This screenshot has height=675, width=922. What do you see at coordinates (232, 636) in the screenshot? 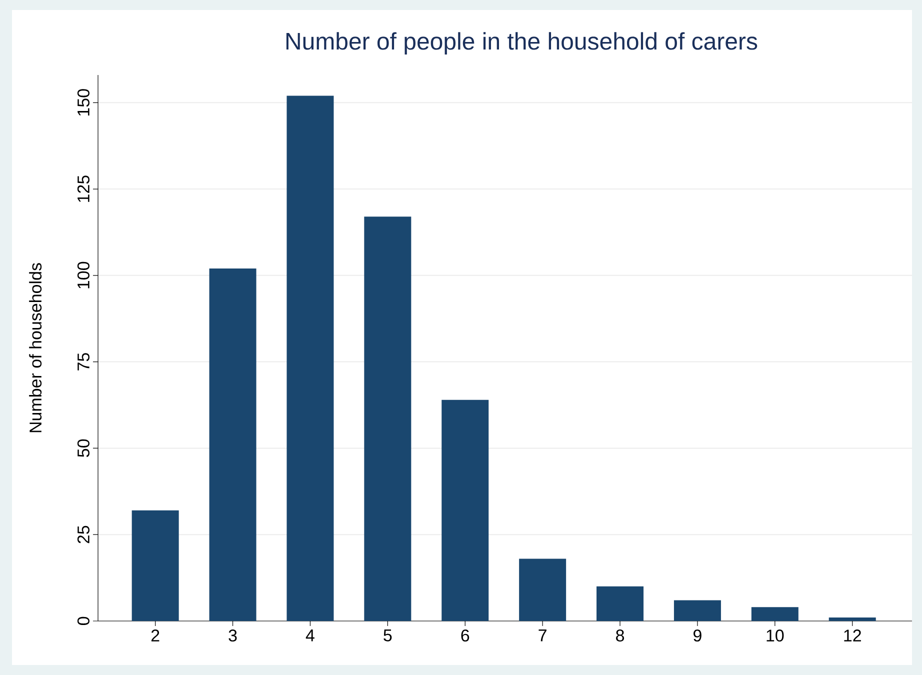
I see `x-tick-label: 3` at bounding box center [232, 636].